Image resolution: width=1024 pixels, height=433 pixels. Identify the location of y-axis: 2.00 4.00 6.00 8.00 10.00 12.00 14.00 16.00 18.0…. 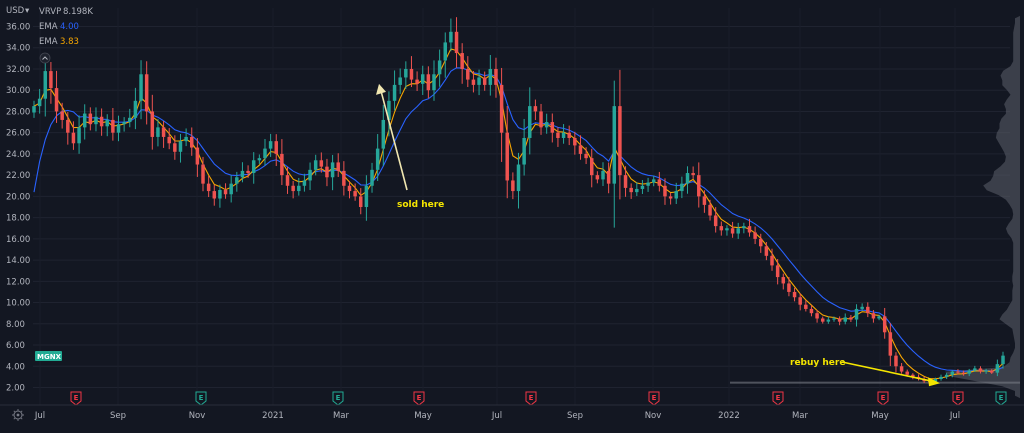
(18, 208).